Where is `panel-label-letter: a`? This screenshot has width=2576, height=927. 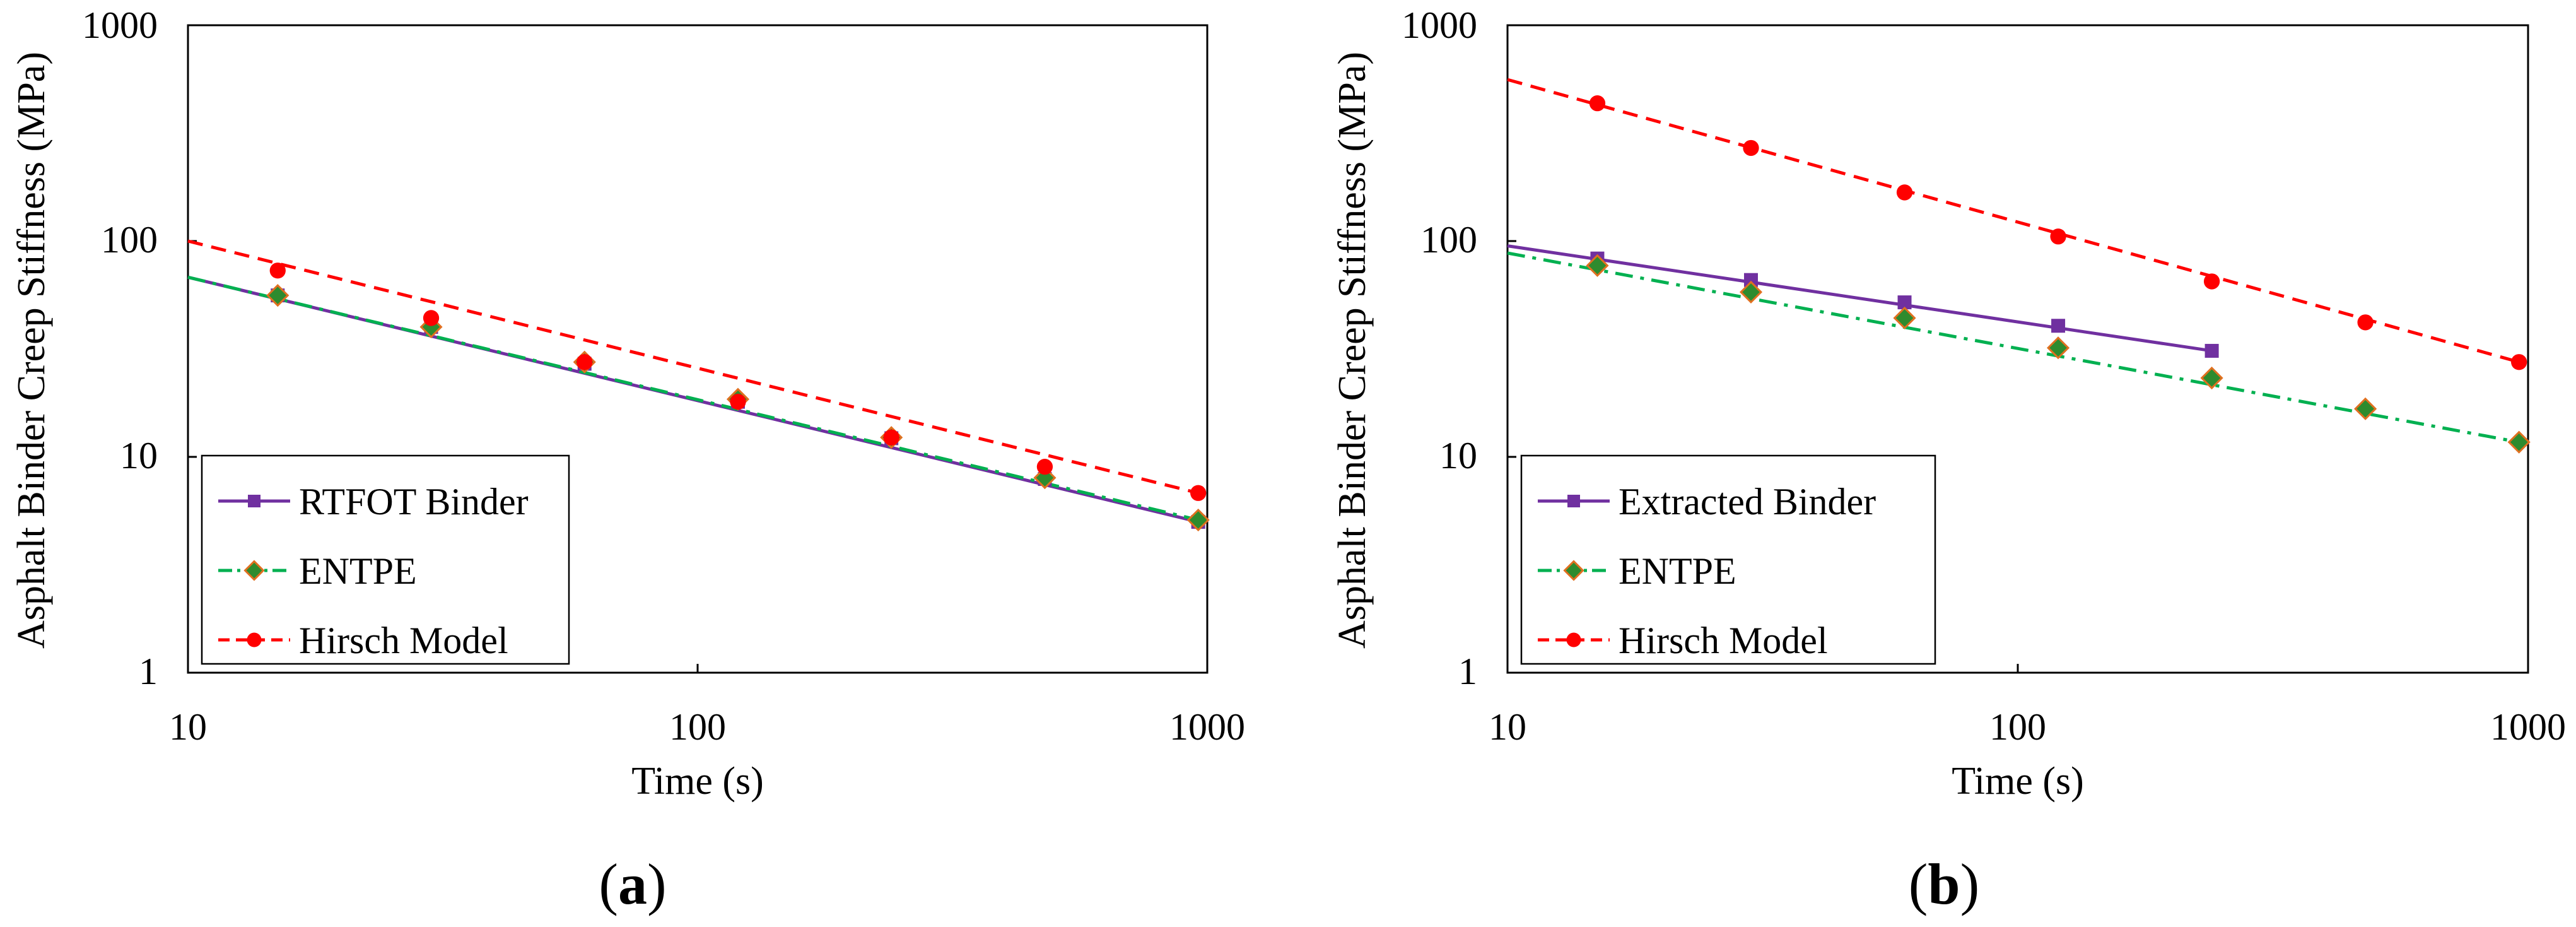
panel-label-letter: a is located at coordinates (632, 884).